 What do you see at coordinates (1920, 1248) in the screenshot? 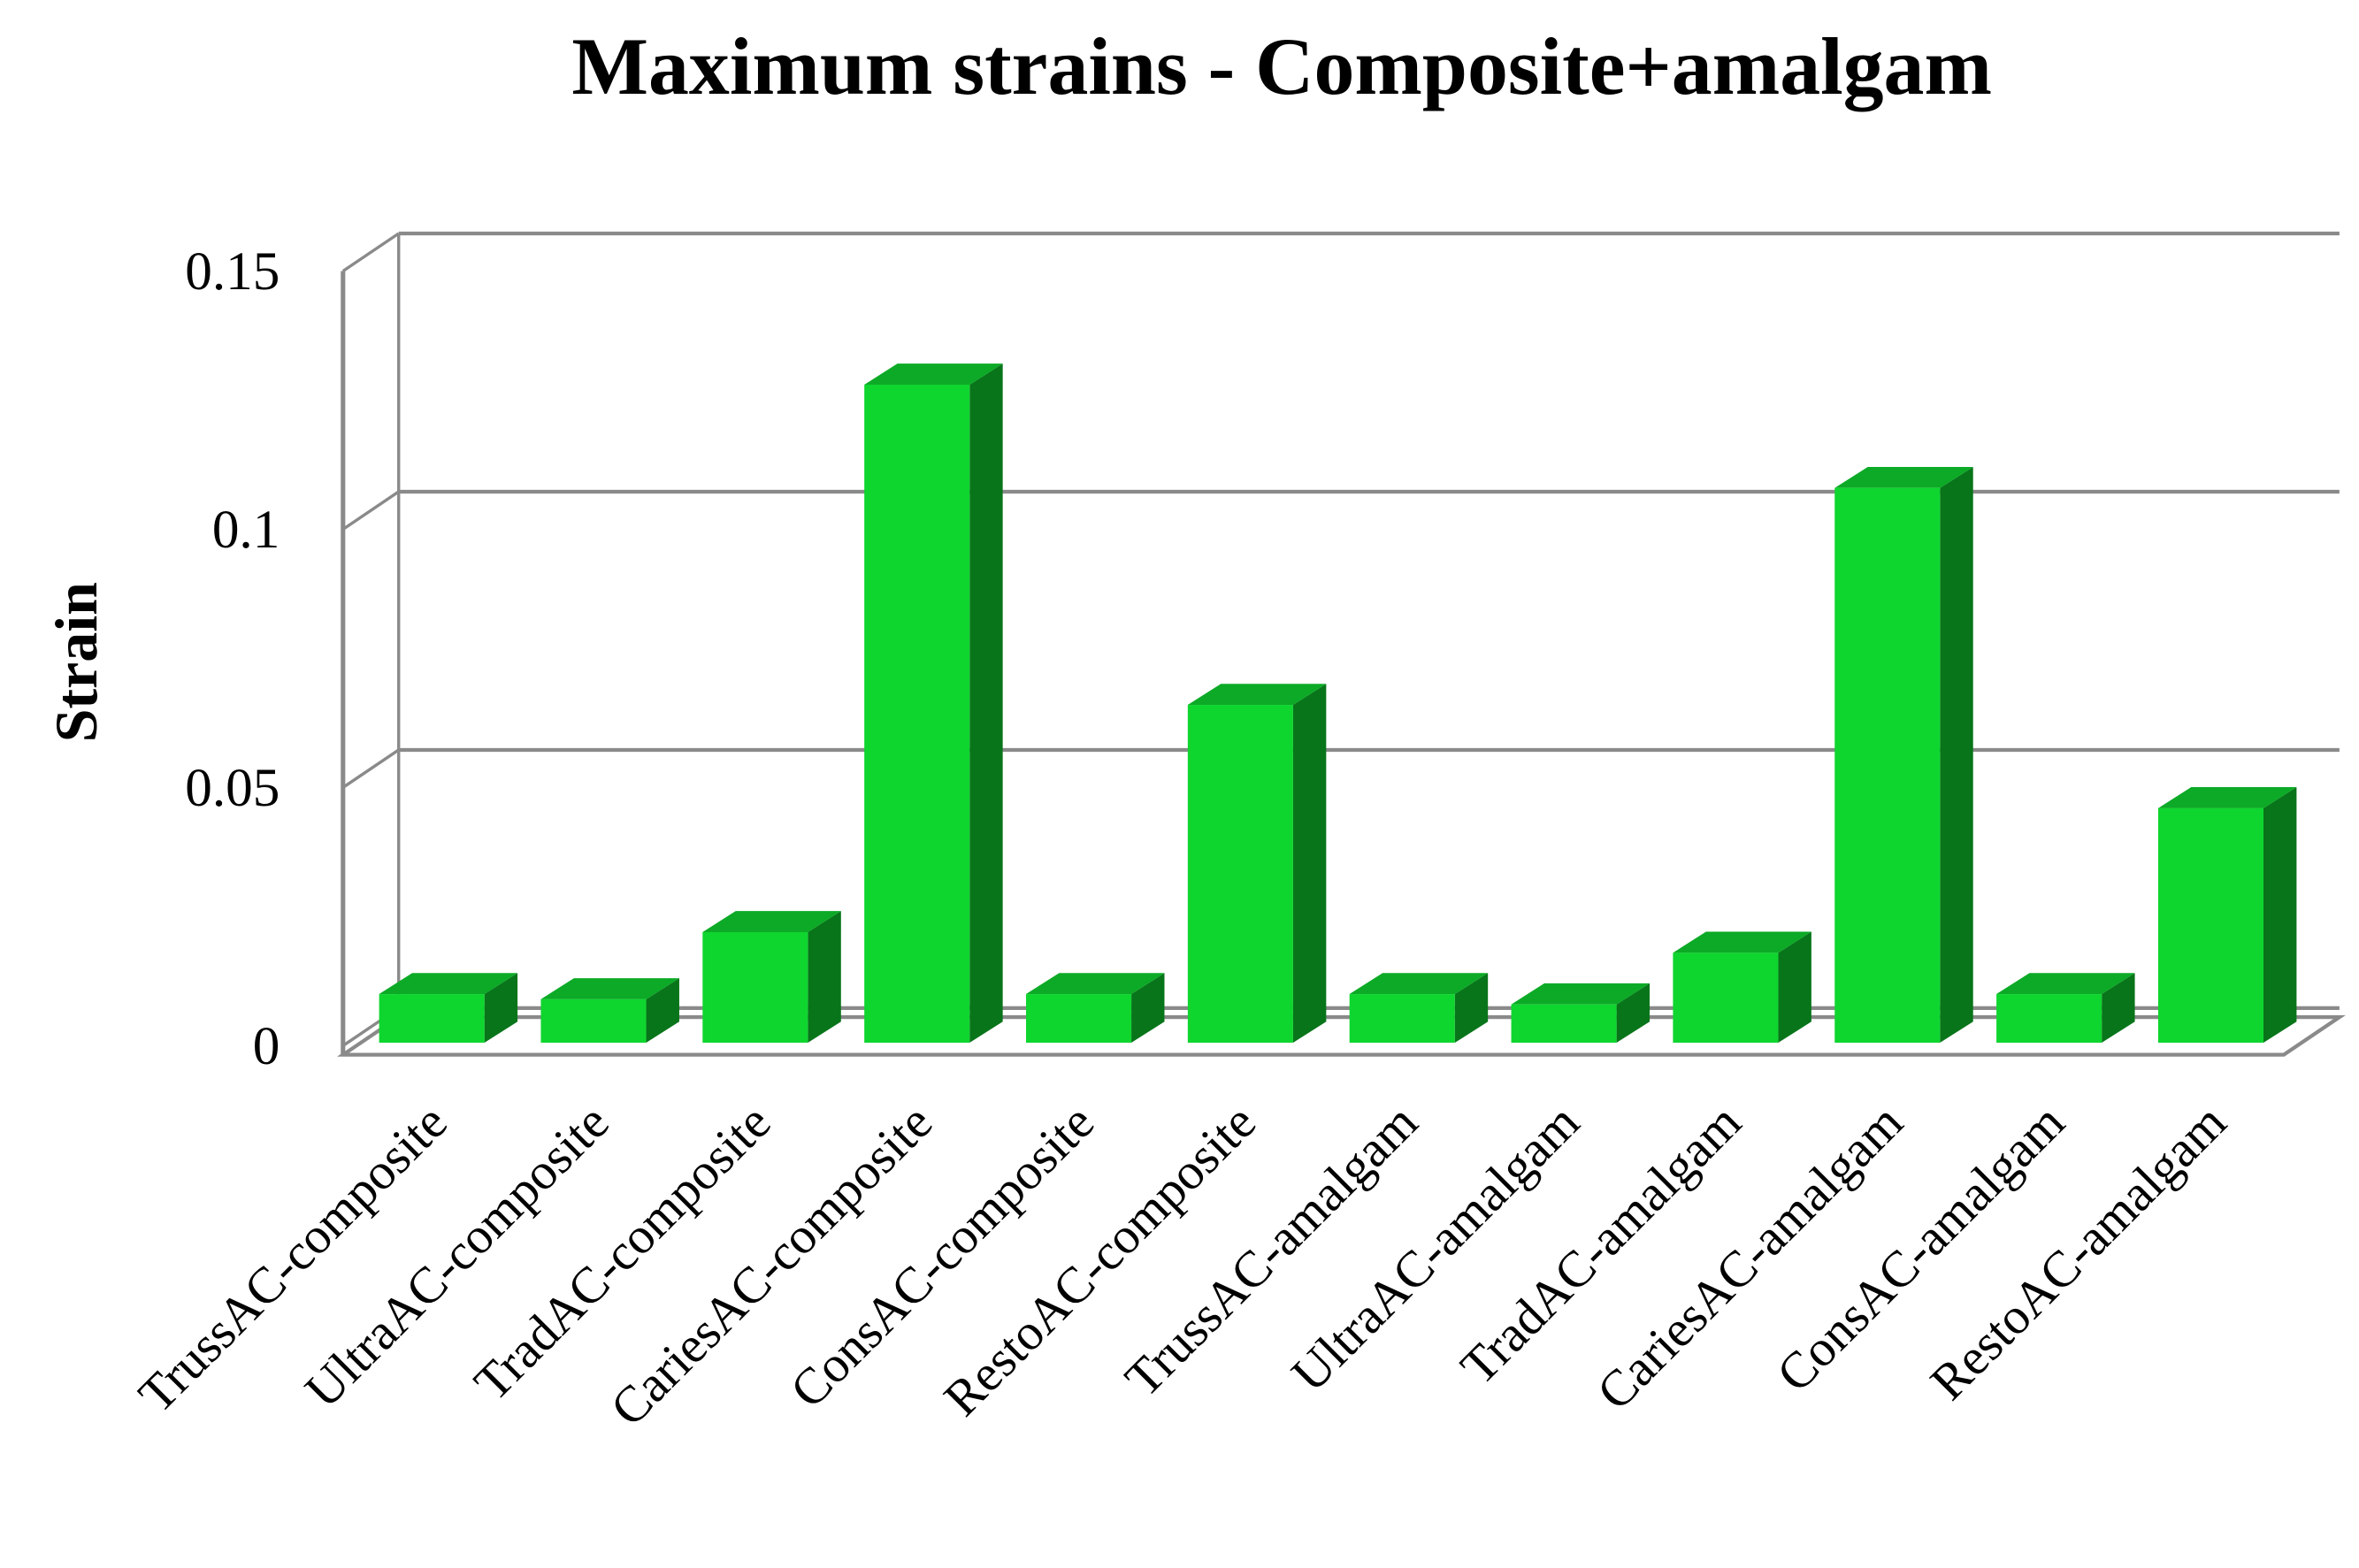
I see `x-tick-label: ConsAC-amalgam` at bounding box center [1920, 1248].